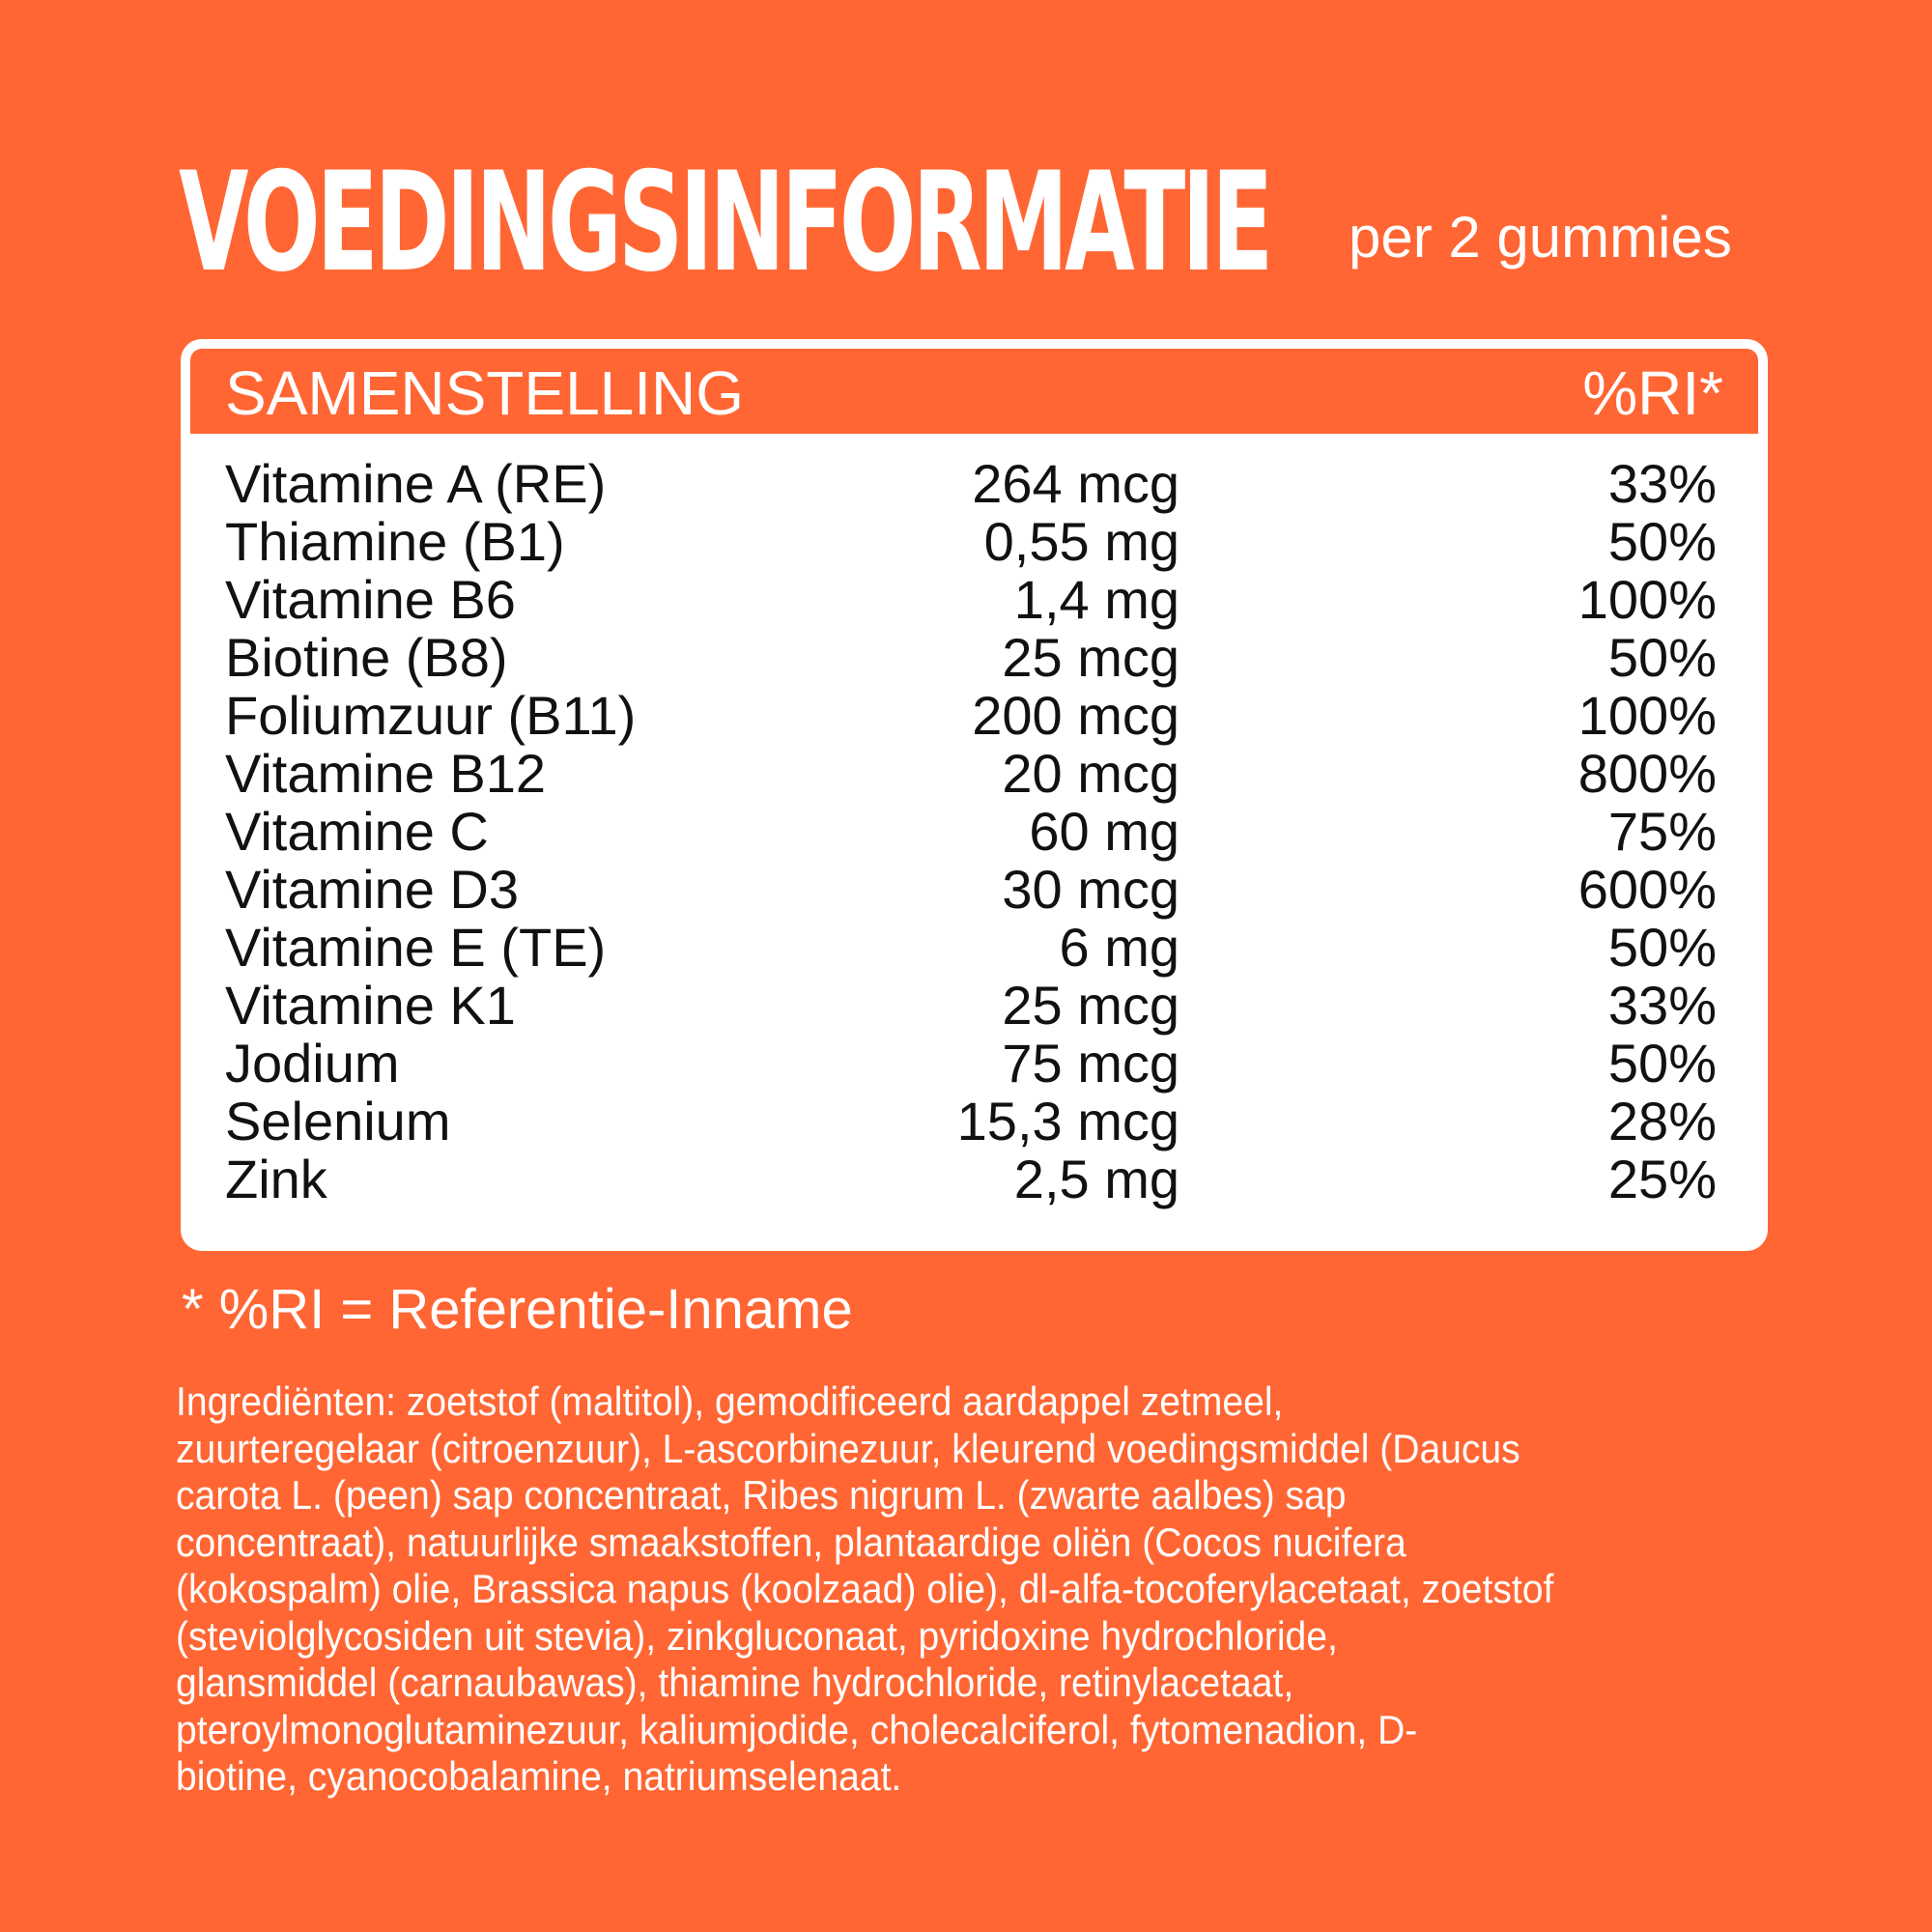 Image resolution: width=1932 pixels, height=1932 pixels. I want to click on nutrient-name: Vitamine B12, so click(386, 773).